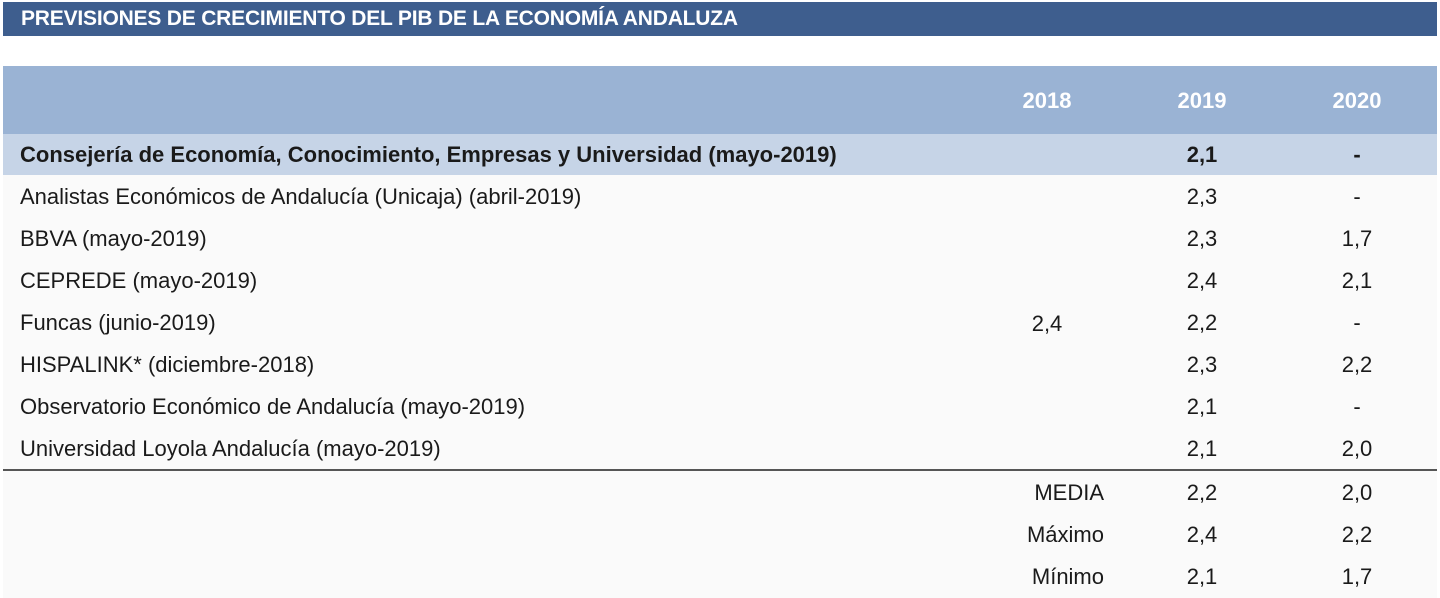 The height and width of the screenshot is (598, 1440). Describe the element at coordinates (1202, 100) in the screenshot. I see `column-header-2019: 2019` at that location.